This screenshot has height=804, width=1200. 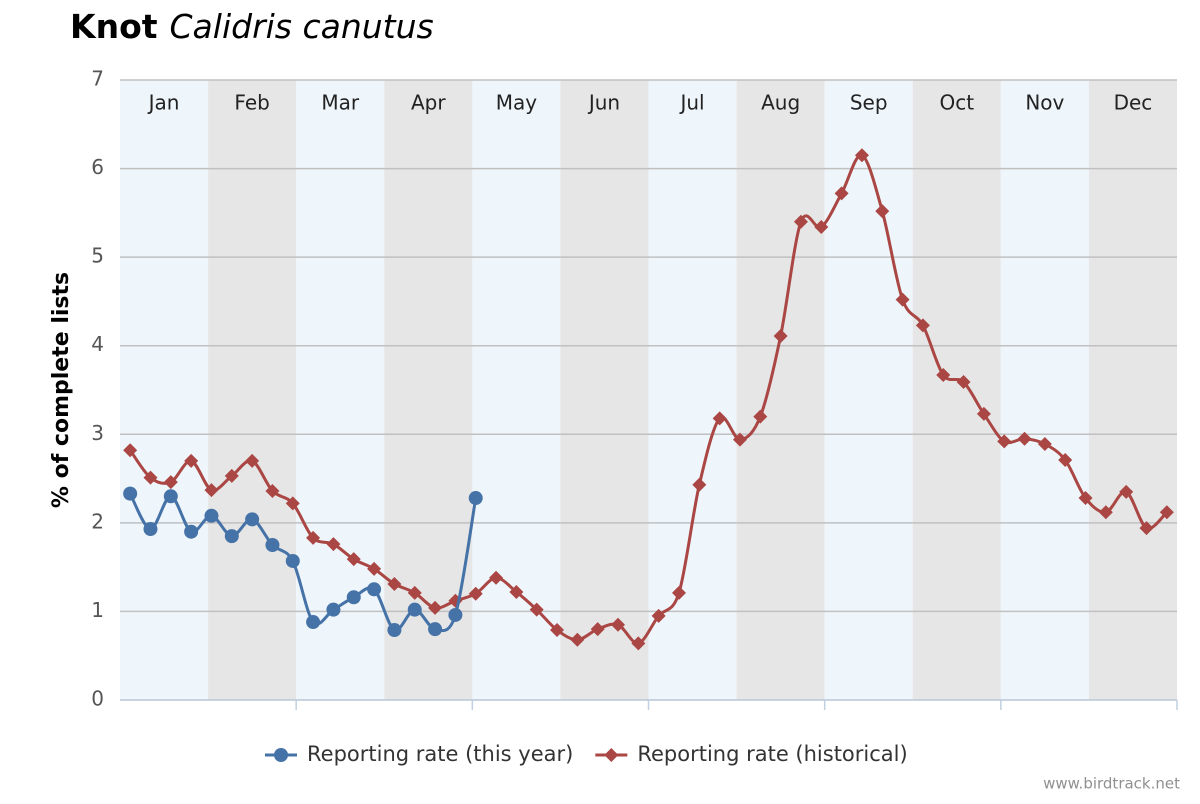 What do you see at coordinates (97, 610) in the screenshot?
I see `y-tick-label: 1` at bounding box center [97, 610].